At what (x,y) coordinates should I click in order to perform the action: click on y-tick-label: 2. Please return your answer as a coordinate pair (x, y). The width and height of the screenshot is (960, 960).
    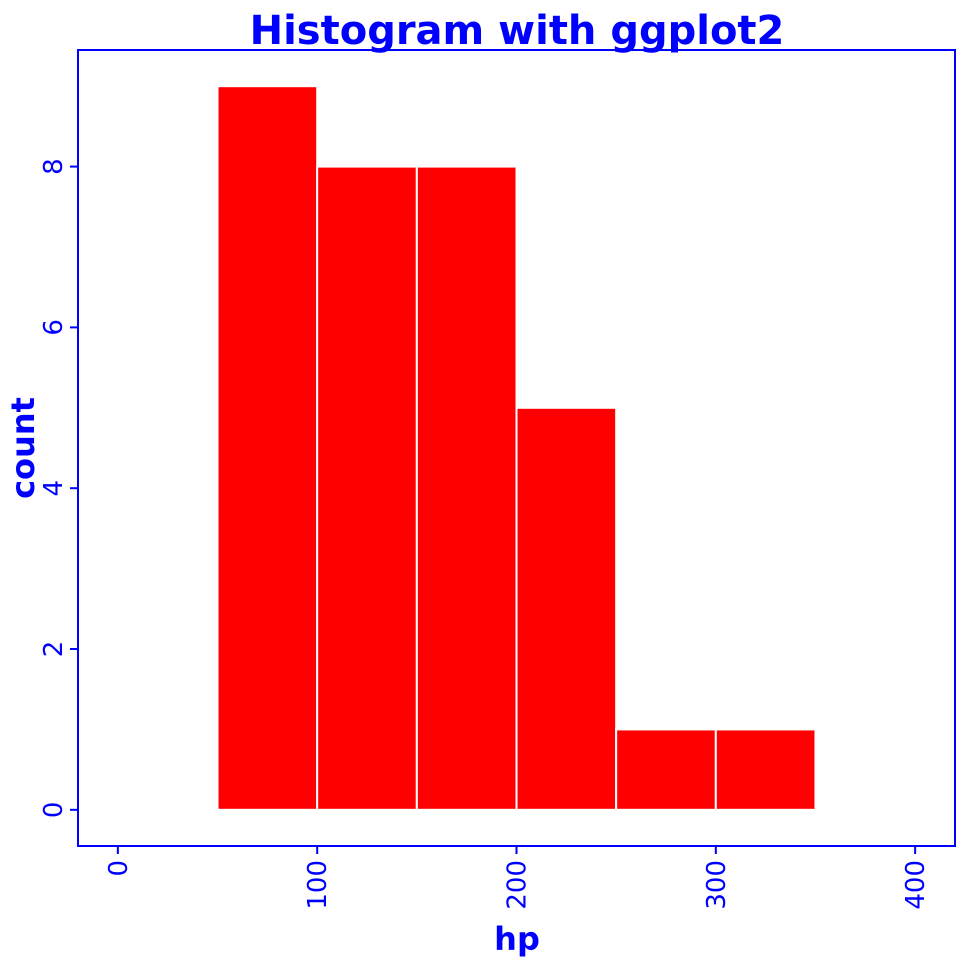
    Looking at the image, I should click on (54, 649).